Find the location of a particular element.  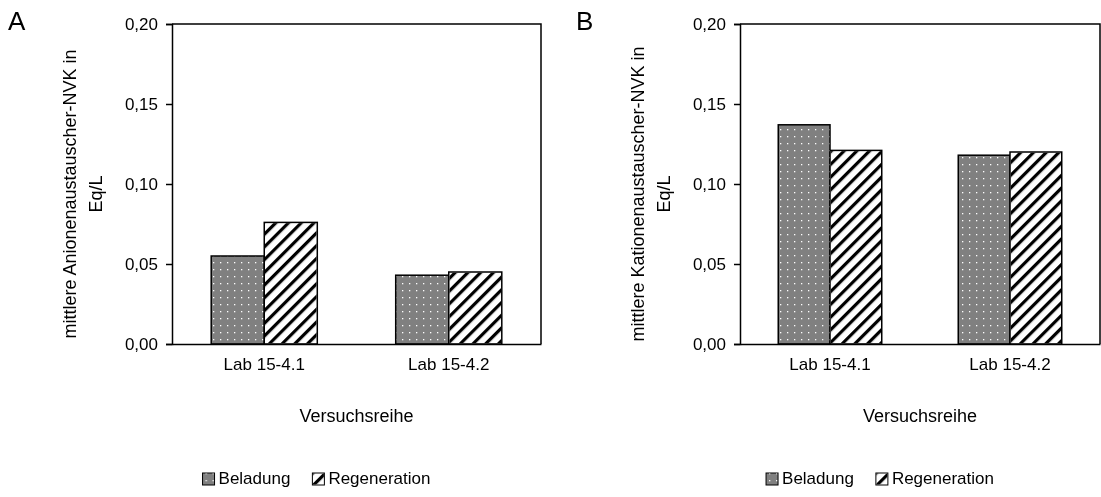

y-axis-title: mittlere Anionenaustauscher-NVK in Eq/L is located at coordinates (83, 194).